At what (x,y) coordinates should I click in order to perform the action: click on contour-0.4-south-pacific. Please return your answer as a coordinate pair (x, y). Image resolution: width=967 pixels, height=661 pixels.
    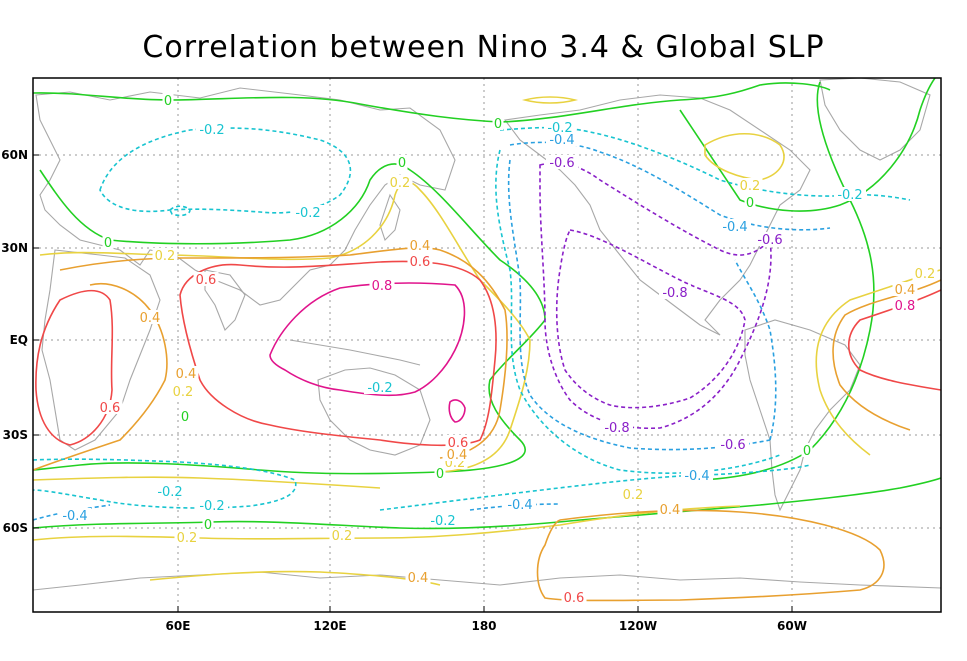
    Looking at the image, I should click on (710, 555).